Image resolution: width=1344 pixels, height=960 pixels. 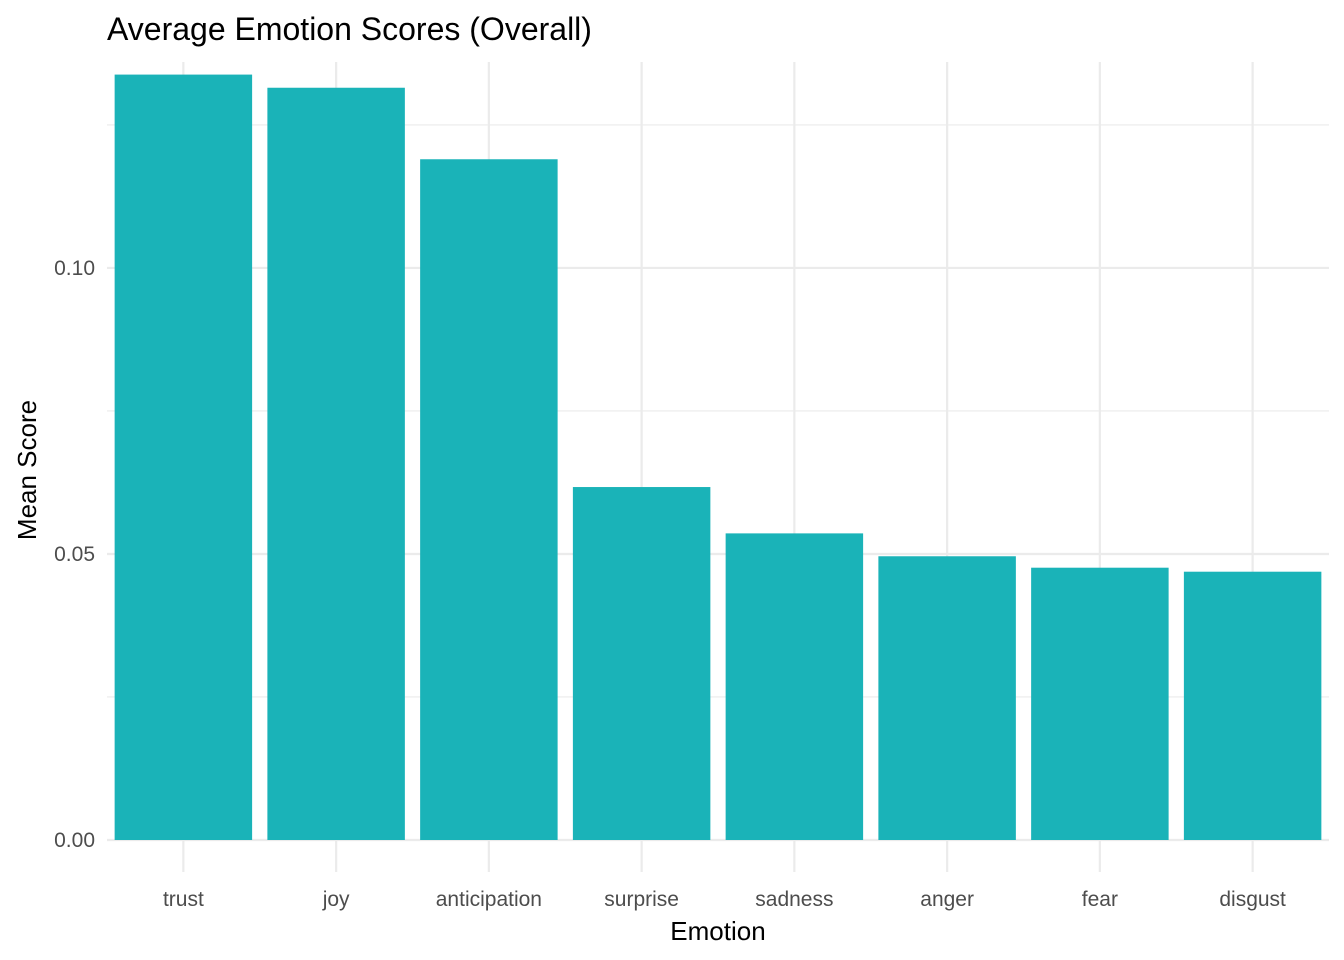 I want to click on x-tick-label-joy: joy, so click(x=336, y=899).